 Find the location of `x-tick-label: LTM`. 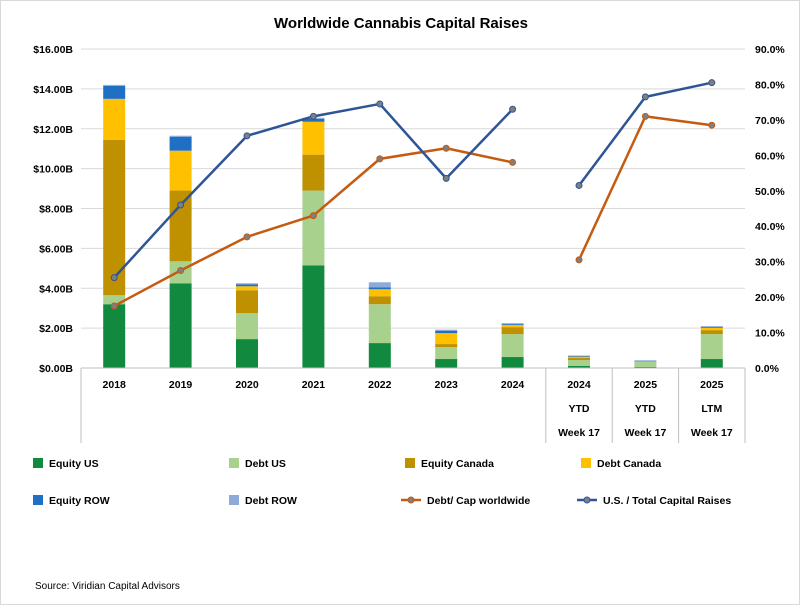

x-tick-label: LTM is located at coordinates (711, 409).